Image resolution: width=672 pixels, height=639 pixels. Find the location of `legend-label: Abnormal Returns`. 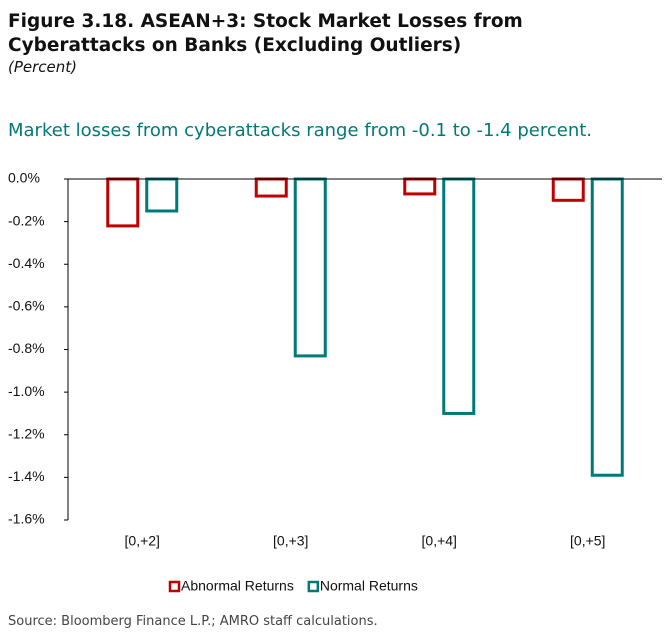

legend-label: Abnormal Returns is located at coordinates (237, 586).